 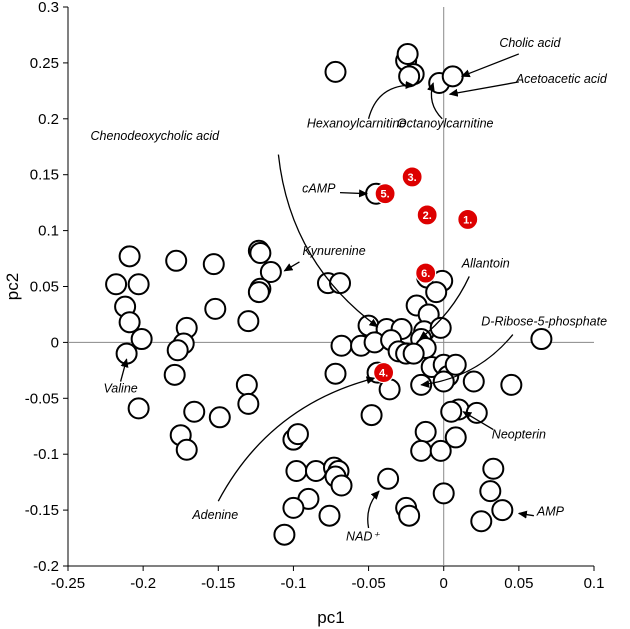 I want to click on annotation-label: Acetoacetic acid, so click(x=561, y=79).